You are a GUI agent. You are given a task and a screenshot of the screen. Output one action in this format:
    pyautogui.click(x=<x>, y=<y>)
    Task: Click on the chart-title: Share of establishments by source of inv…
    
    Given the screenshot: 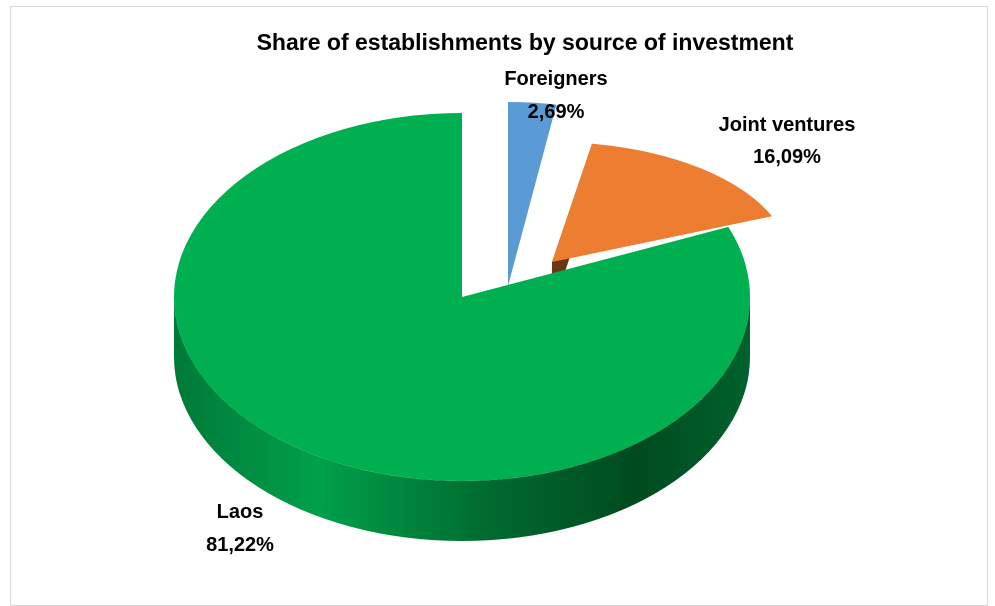 What is the action you would take?
    pyautogui.click(x=525, y=42)
    